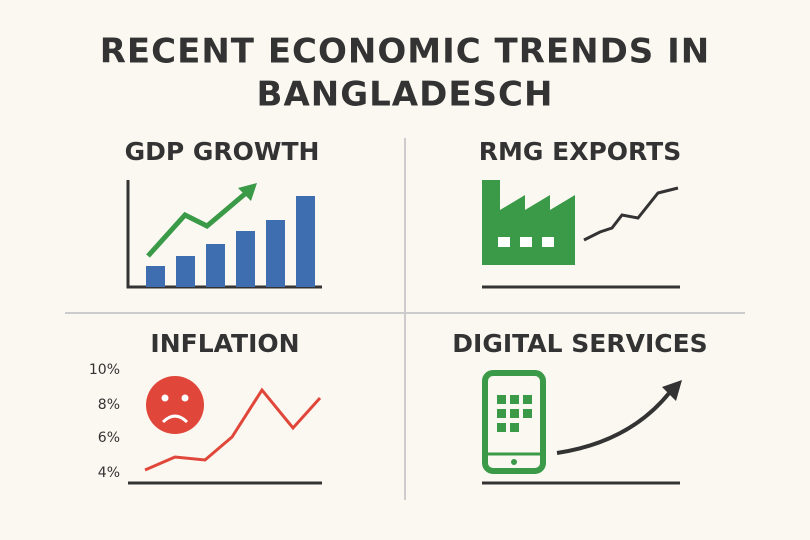  I want to click on rmg-illustration, so click(581, 234).